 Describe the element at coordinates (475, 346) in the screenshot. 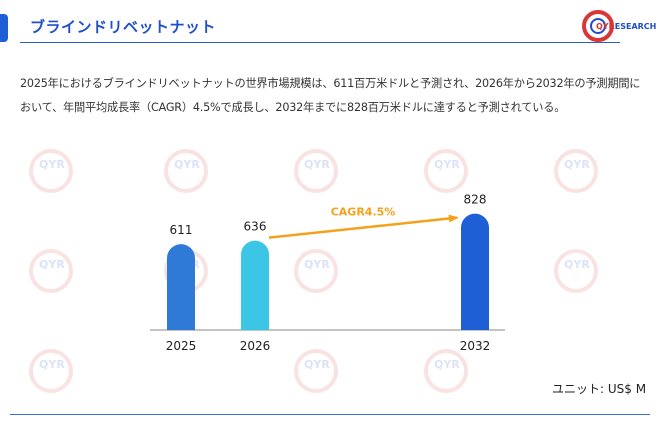

I see `x-tick-label-2032: 2032` at that location.